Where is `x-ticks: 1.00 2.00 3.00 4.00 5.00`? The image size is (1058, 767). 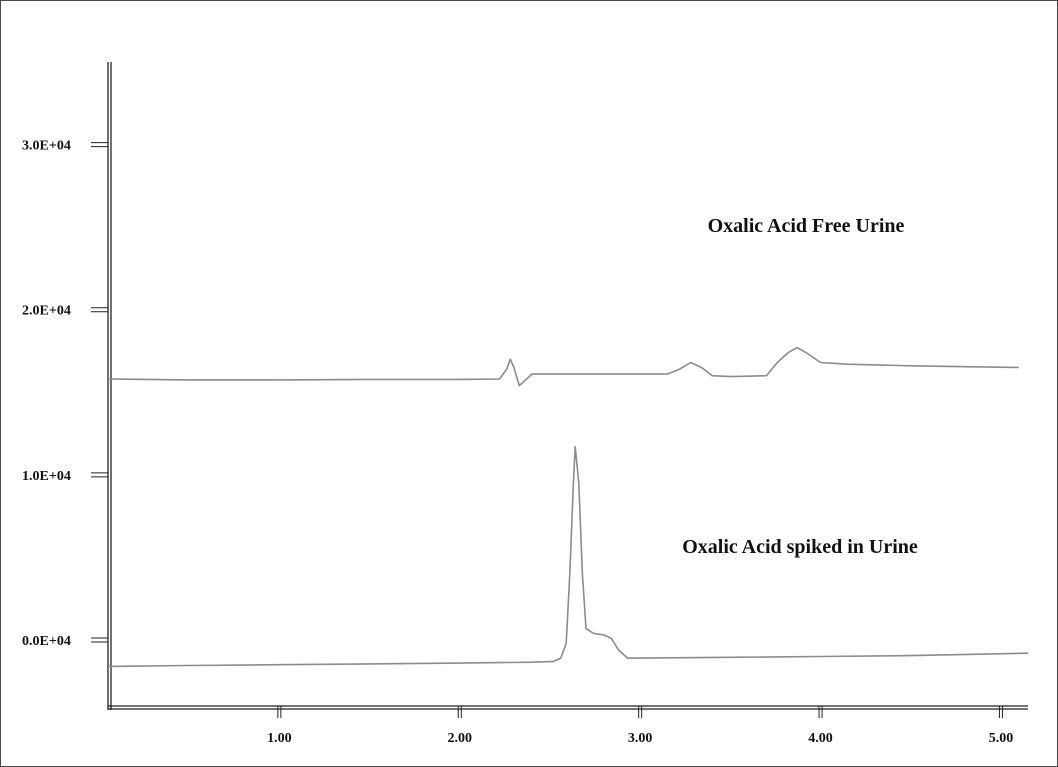 x-ticks: 1.00 2.00 3.00 4.00 5.00 is located at coordinates (640, 726).